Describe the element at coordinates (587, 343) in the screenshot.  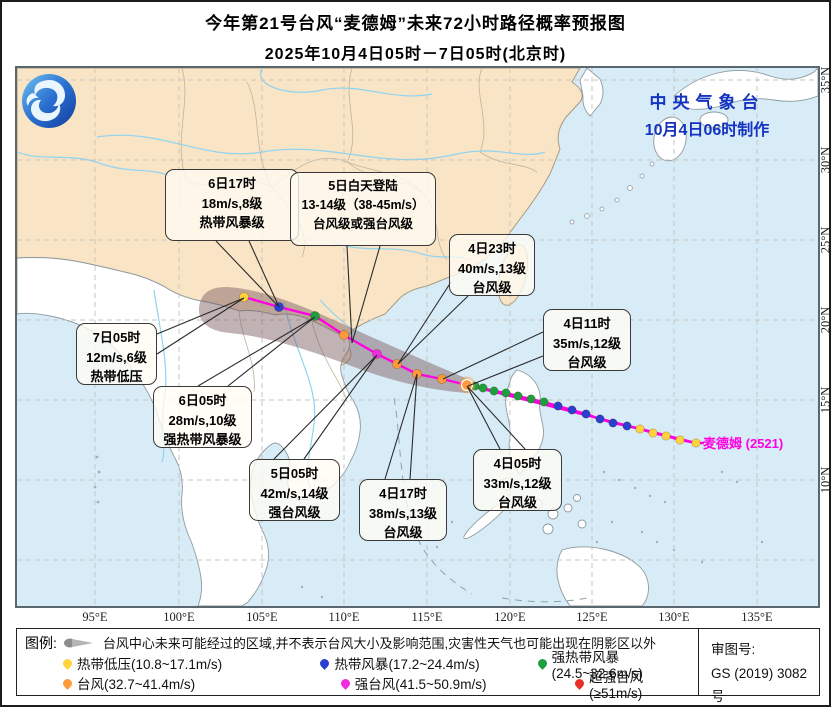
I see `callout-wind: 35m/s,12级` at that location.